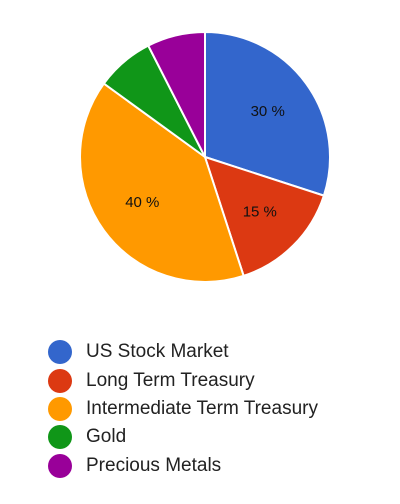 This screenshot has width=400, height=504. What do you see at coordinates (142, 202) in the screenshot?
I see `slice-label-intermediate-term-treasury: 40 %` at bounding box center [142, 202].